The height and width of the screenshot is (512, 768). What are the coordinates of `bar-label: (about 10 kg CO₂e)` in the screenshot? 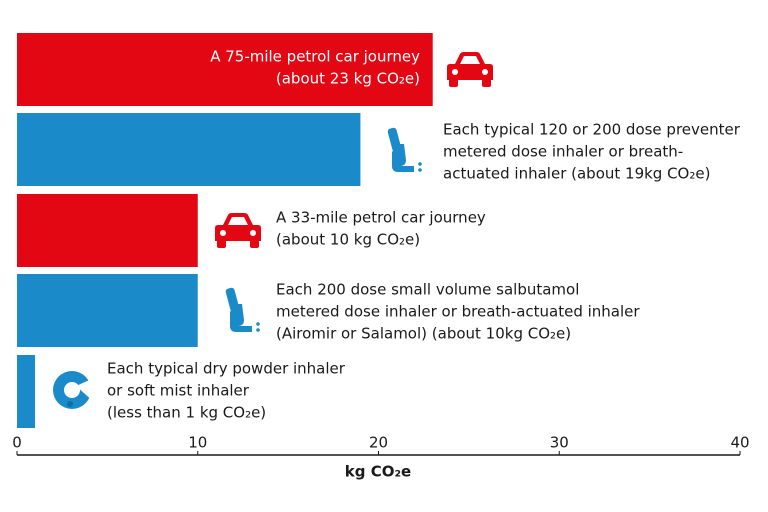 It's located at (348, 240).